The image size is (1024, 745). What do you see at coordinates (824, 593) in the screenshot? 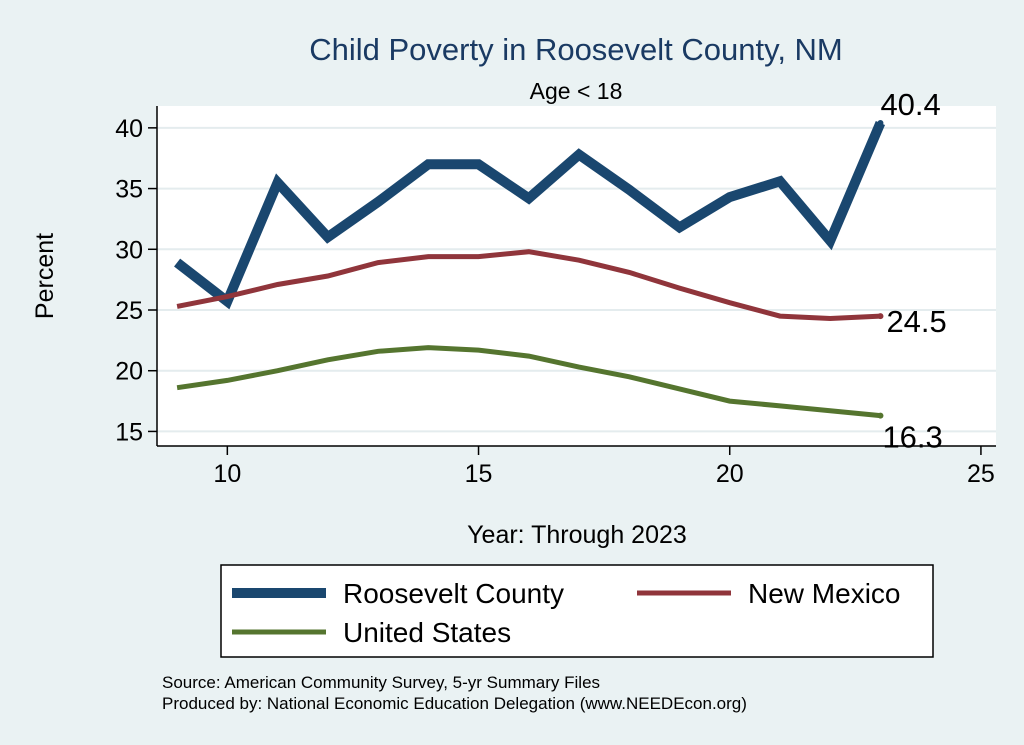
I see `legend-label: New Mexico` at bounding box center [824, 593].